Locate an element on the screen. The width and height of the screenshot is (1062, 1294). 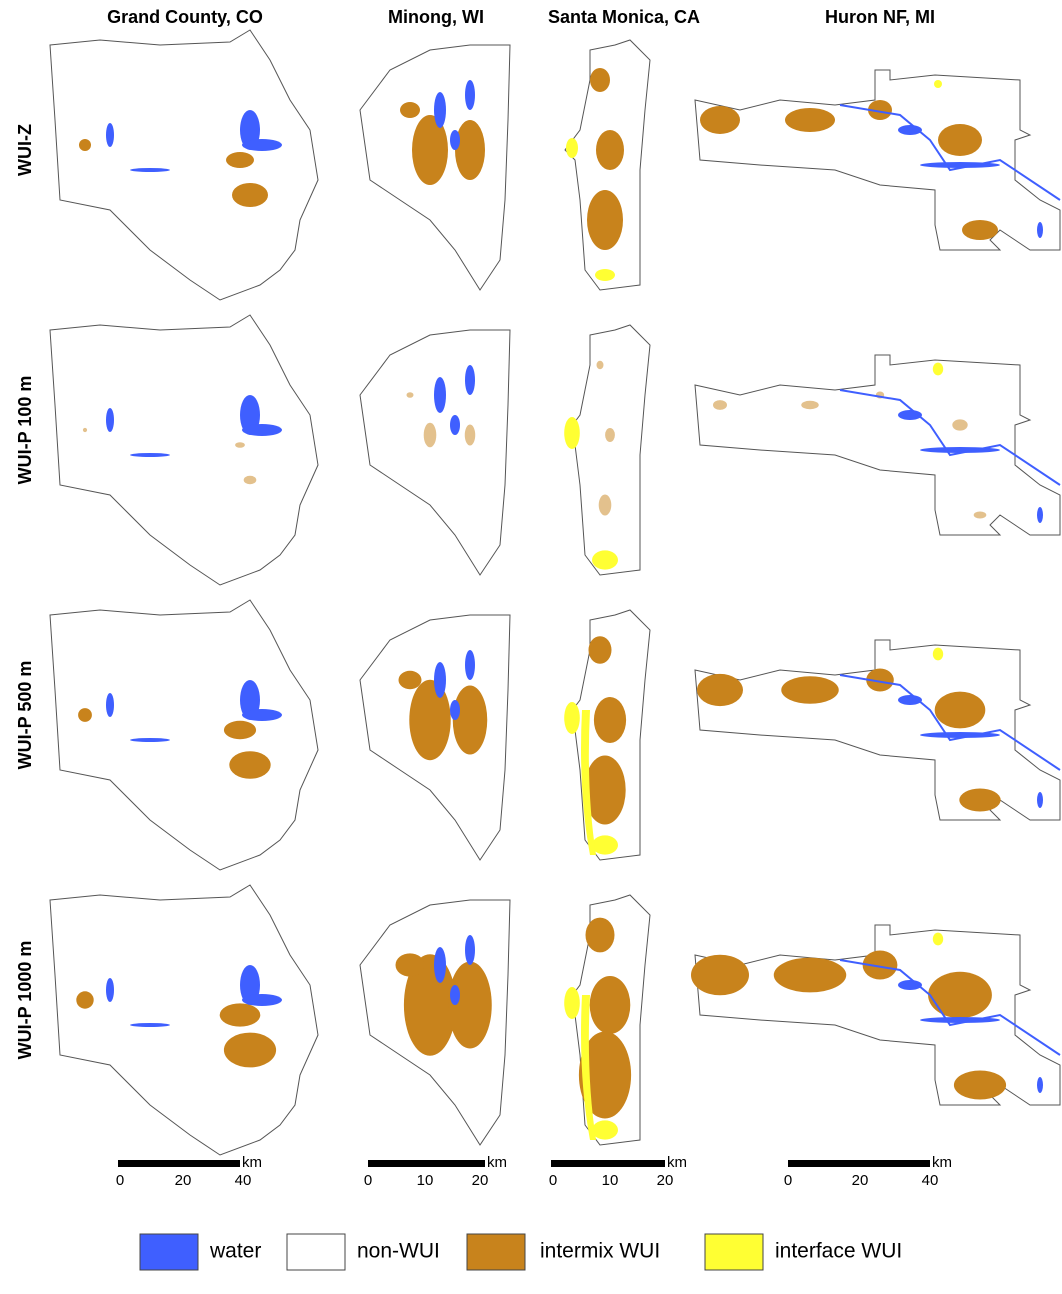
column-header: Santa Monica, CA is located at coordinates (624, 17).